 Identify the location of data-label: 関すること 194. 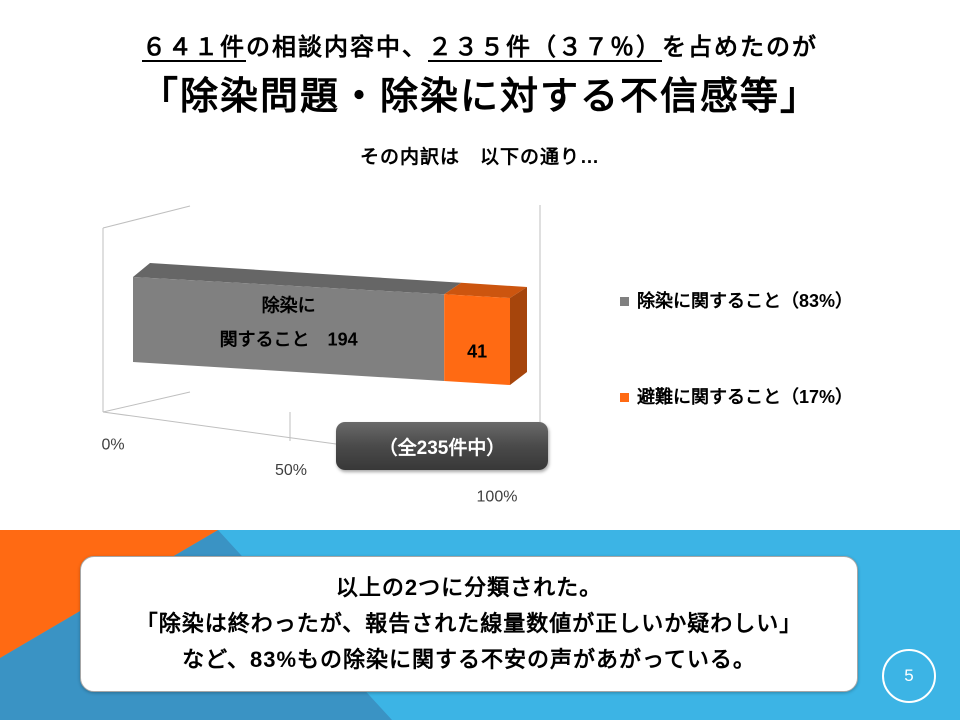
(289, 340).